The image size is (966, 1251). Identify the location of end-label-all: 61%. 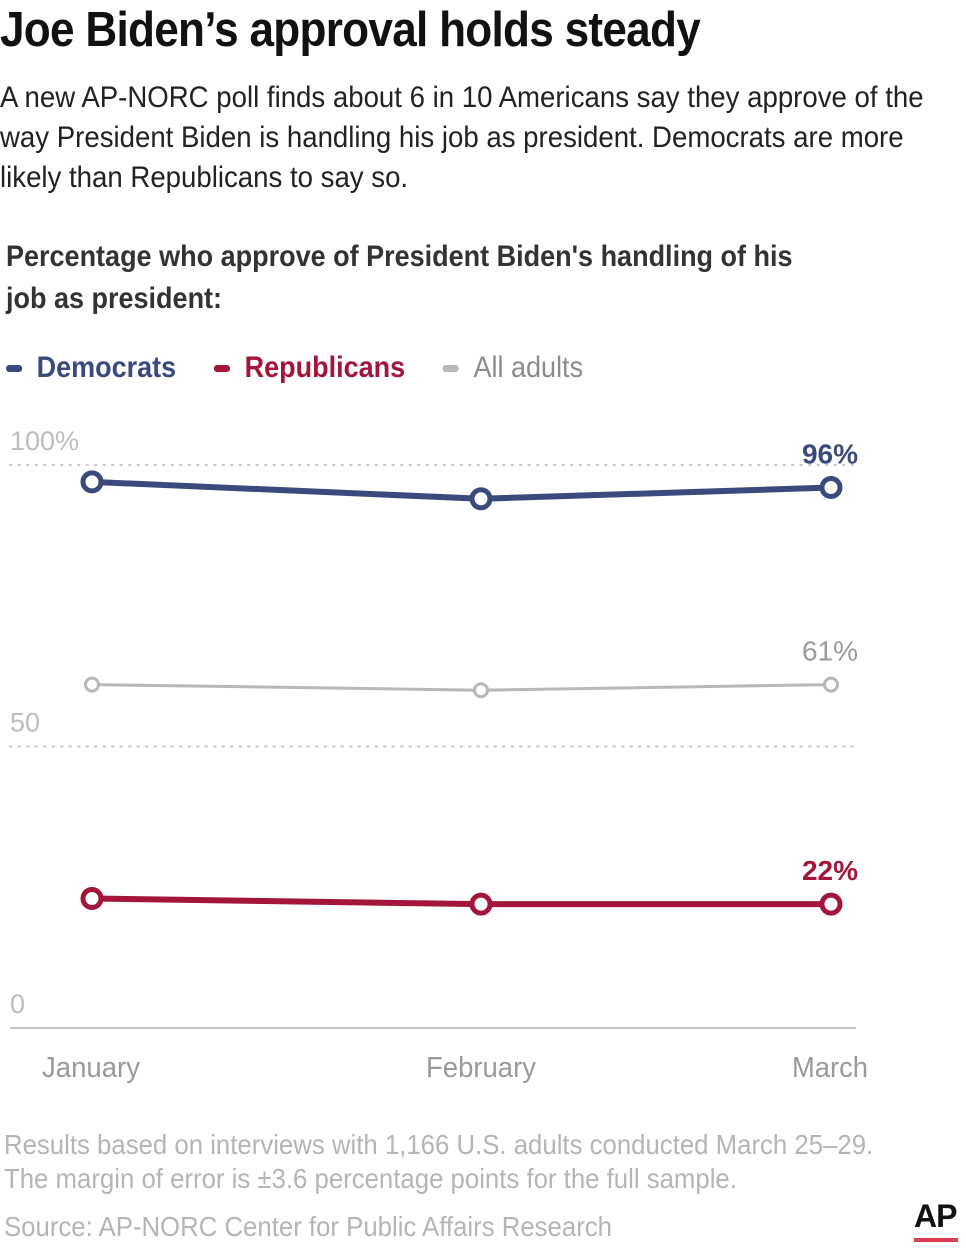
(830, 651).